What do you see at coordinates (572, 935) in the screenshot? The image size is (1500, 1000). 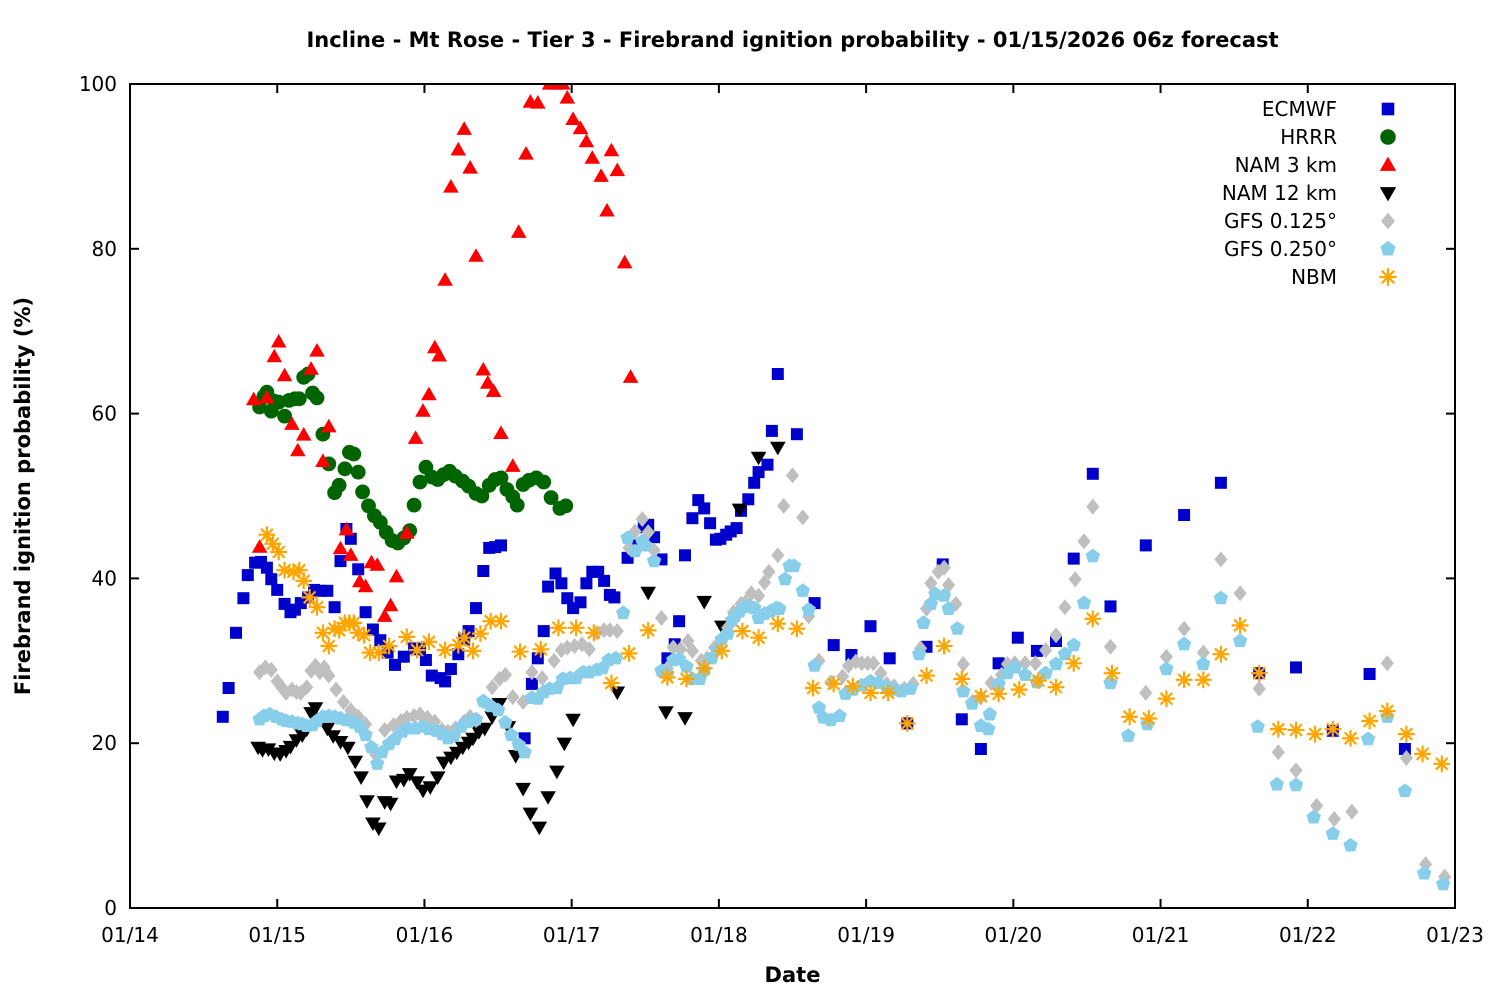 I see `x-tick-label: 01/17` at bounding box center [572, 935].